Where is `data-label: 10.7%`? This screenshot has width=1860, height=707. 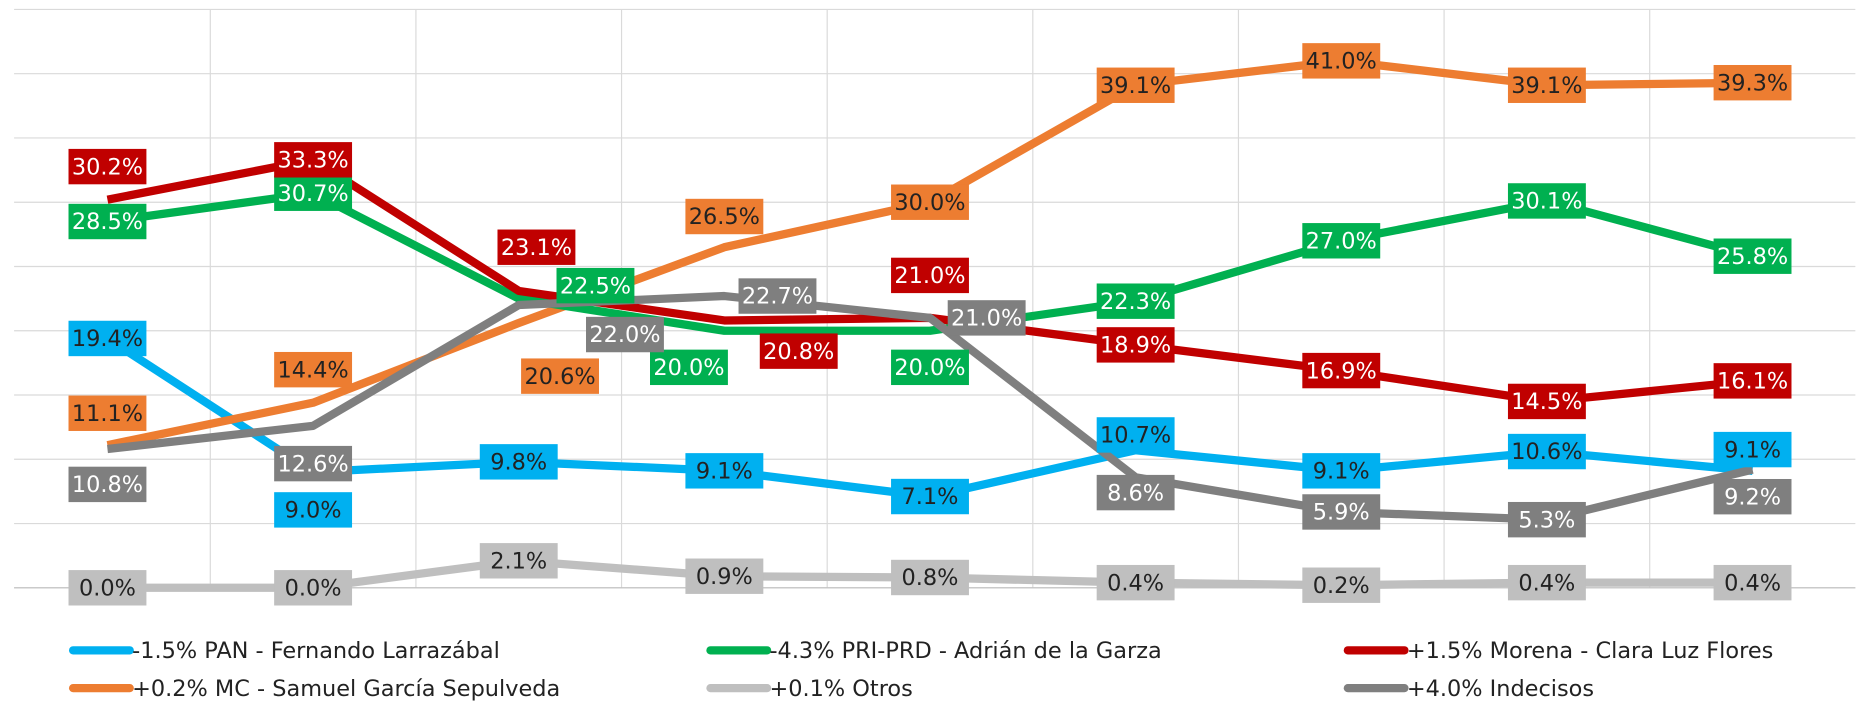 data-label: 10.7% is located at coordinates (1135, 435).